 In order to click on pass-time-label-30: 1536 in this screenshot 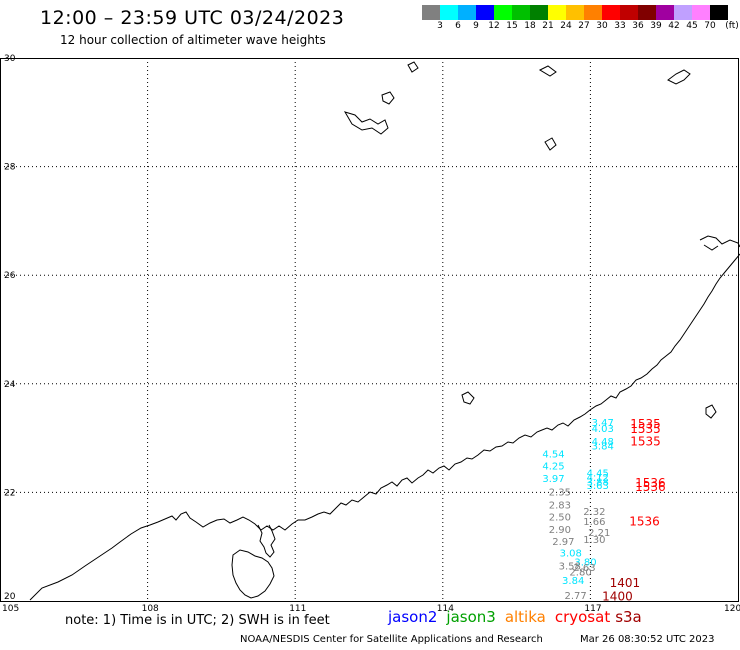, I will do `click(650, 483)`.